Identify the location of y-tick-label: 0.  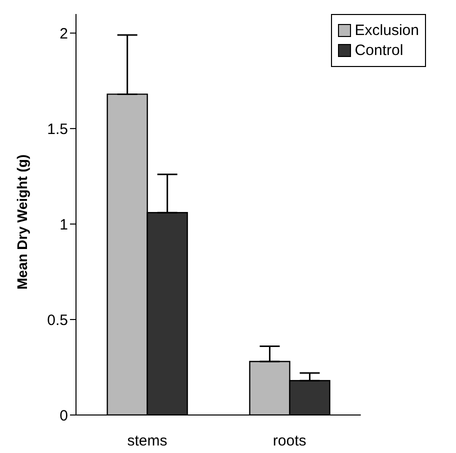
(64, 415).